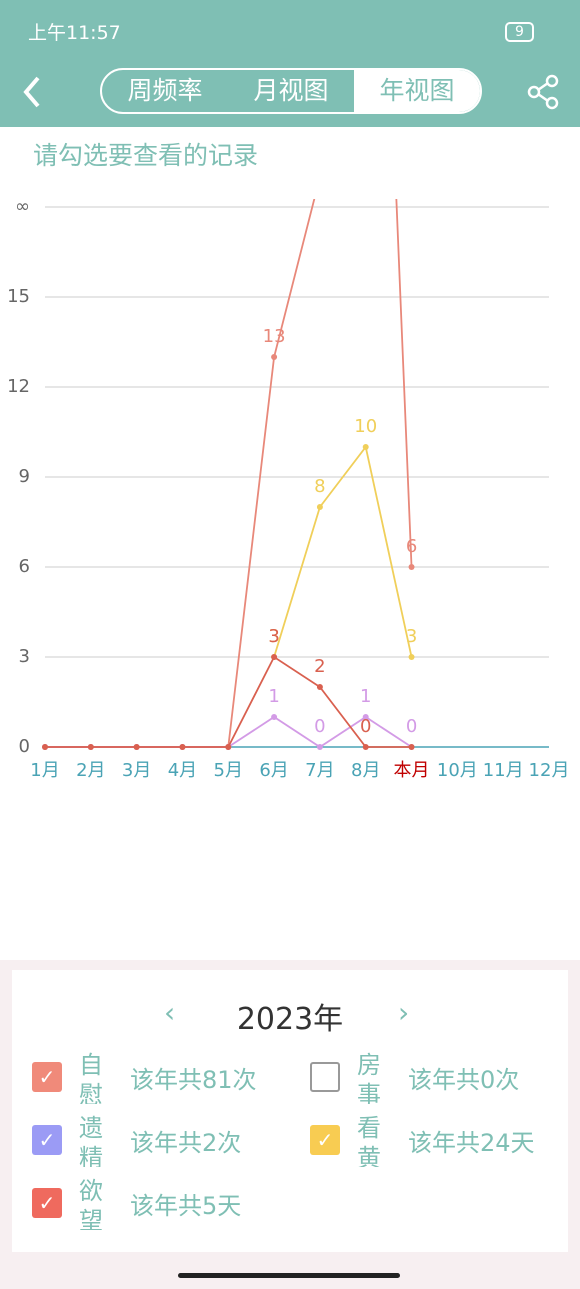 Image resolution: width=580 pixels, height=1289 pixels. I want to click on item-name: 看黄, so click(369, 1140).